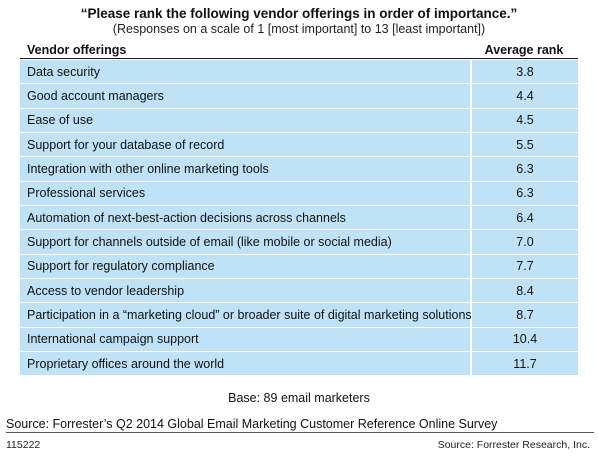  I want to click on header-divider, so click(299, 58).